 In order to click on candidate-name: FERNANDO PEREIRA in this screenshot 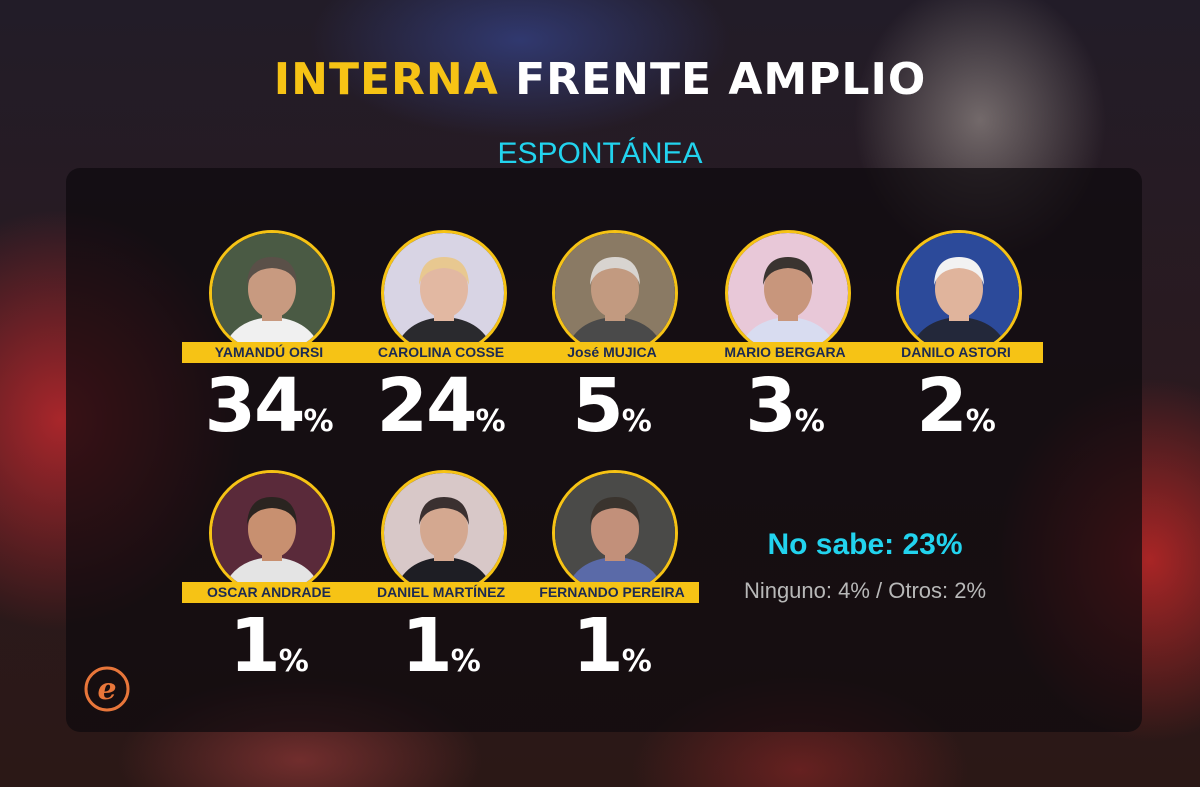, I will do `click(612, 592)`.